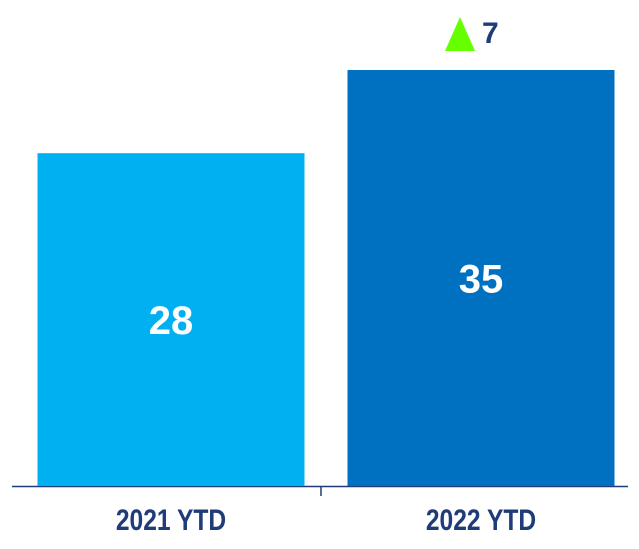 Image resolution: width=639 pixels, height=549 pixels. What do you see at coordinates (171, 520) in the screenshot?
I see `x-tick-label: 2021 YTD` at bounding box center [171, 520].